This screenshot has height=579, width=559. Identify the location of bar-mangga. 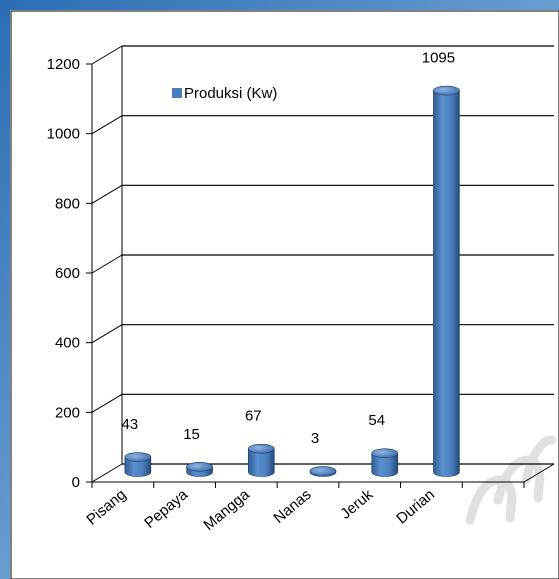
(261, 460).